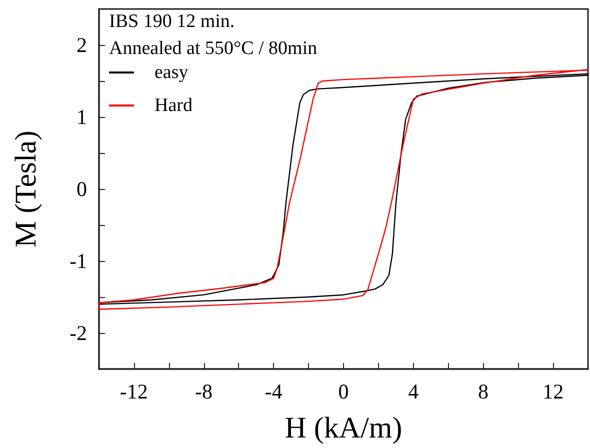 The height and width of the screenshot is (448, 590). Describe the element at coordinates (483, 392) in the screenshot. I see `x-tick-label: 8` at that location.